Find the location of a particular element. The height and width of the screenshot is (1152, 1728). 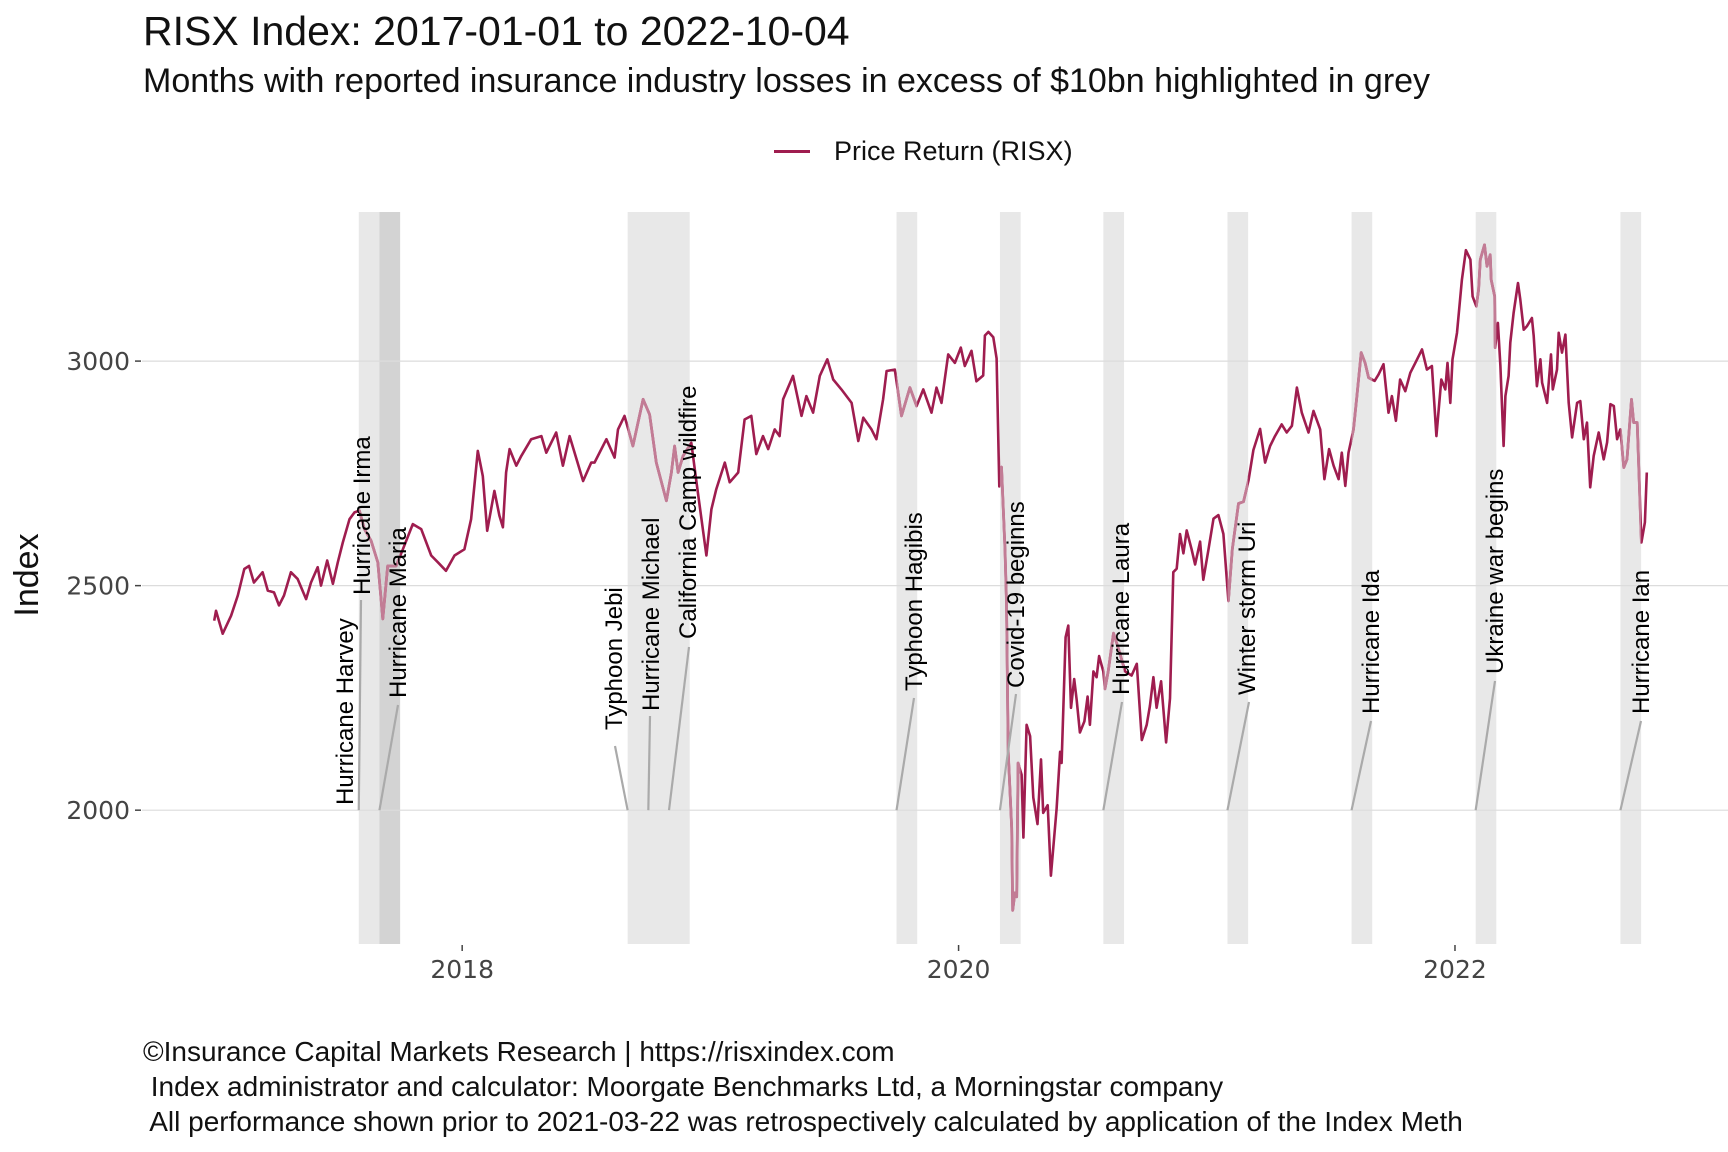

event-label: Hurricane Ida is located at coordinates (1371, 641).